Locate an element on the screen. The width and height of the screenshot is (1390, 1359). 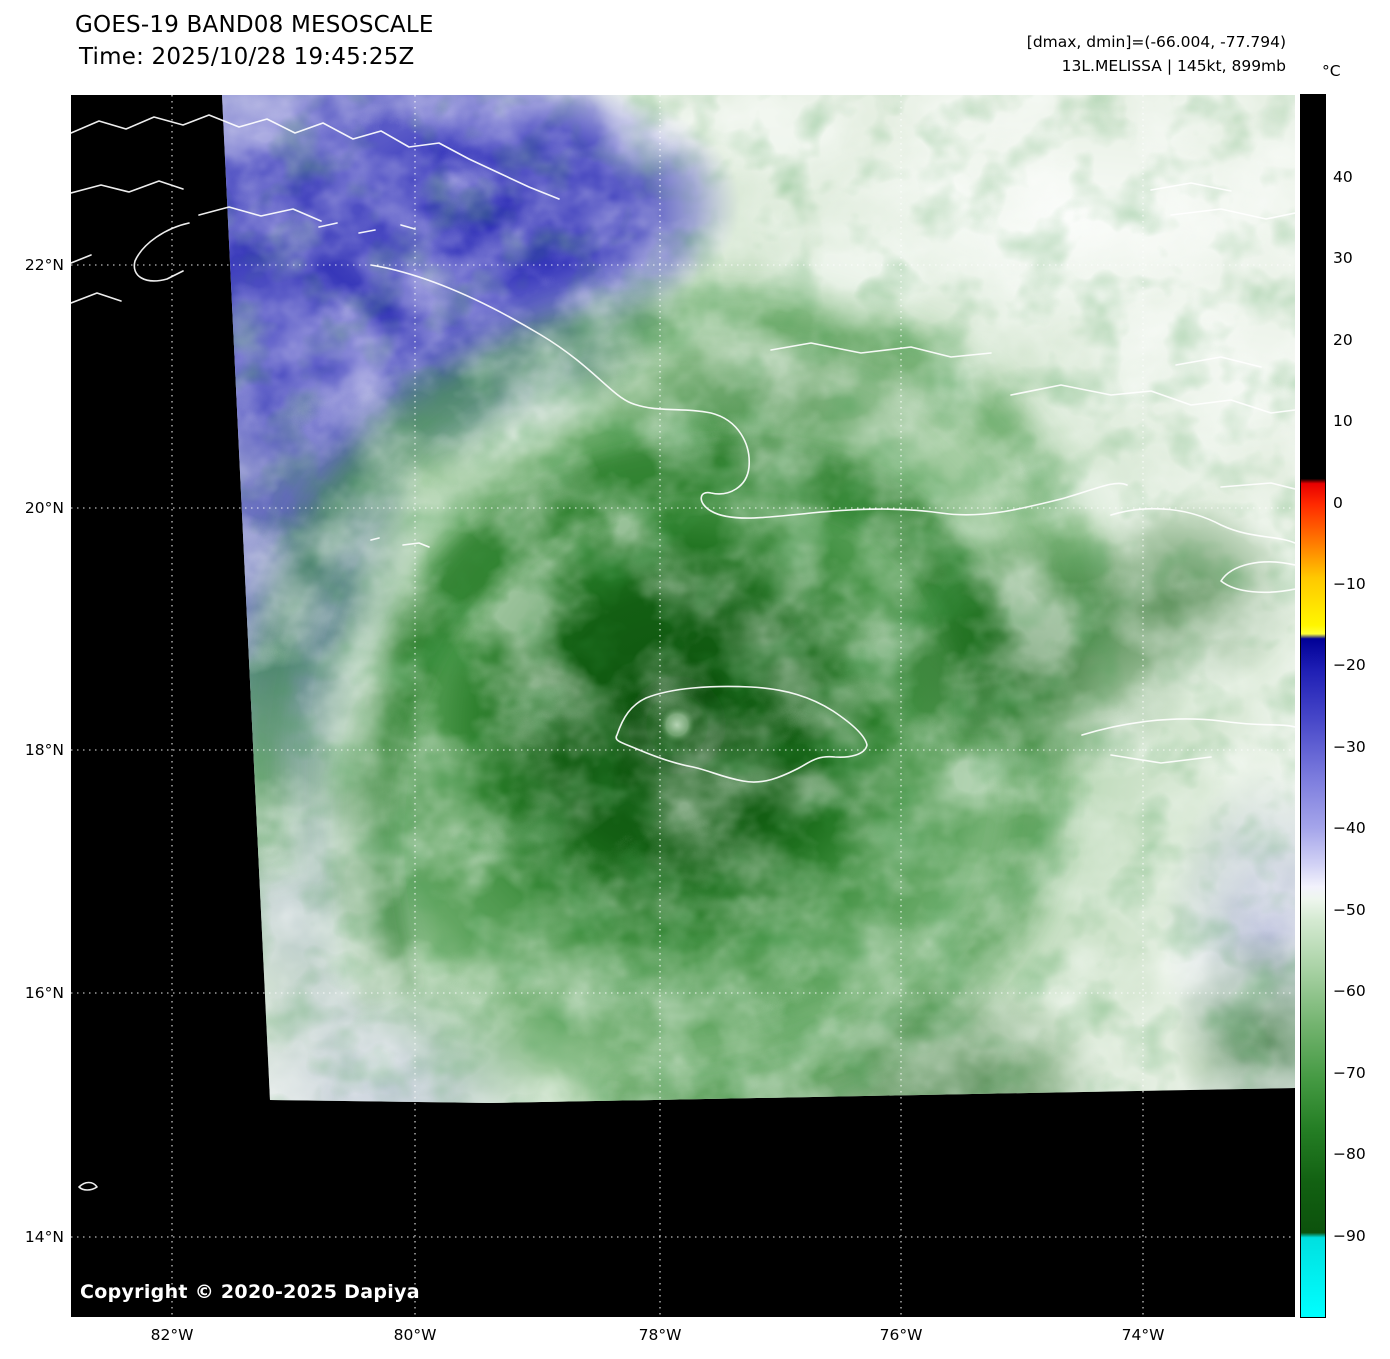
lat-label-14n: 14°N is located at coordinates (44, 1237).